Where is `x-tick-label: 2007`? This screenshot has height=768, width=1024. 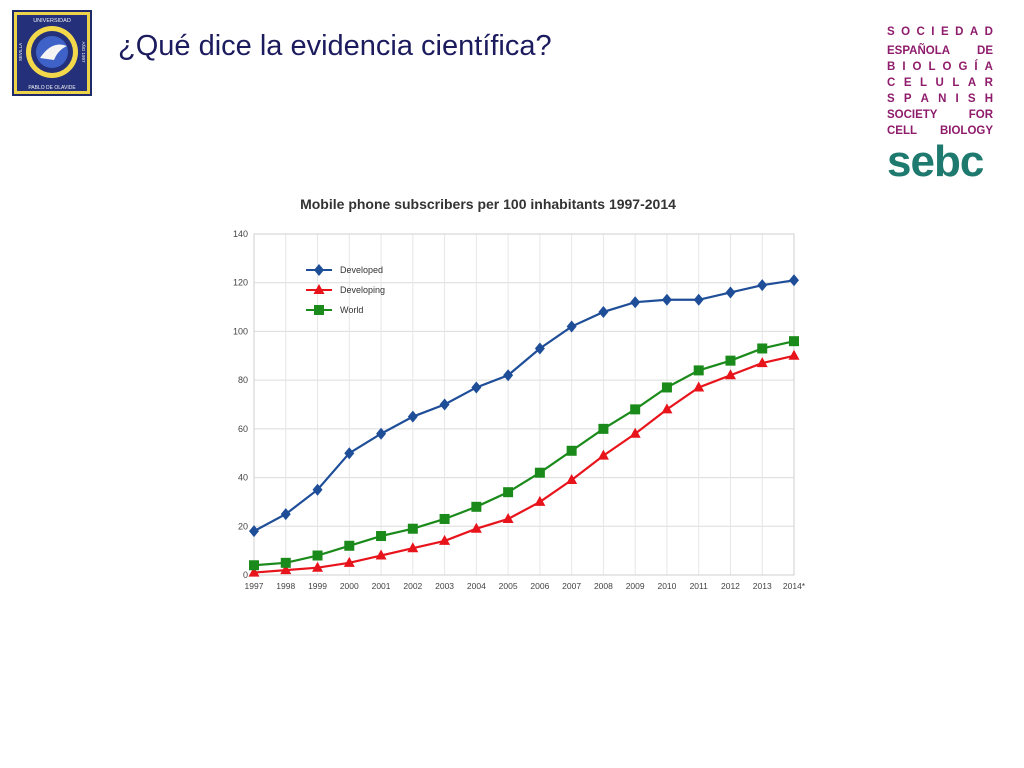
x-tick-label: 2007 is located at coordinates (571, 586).